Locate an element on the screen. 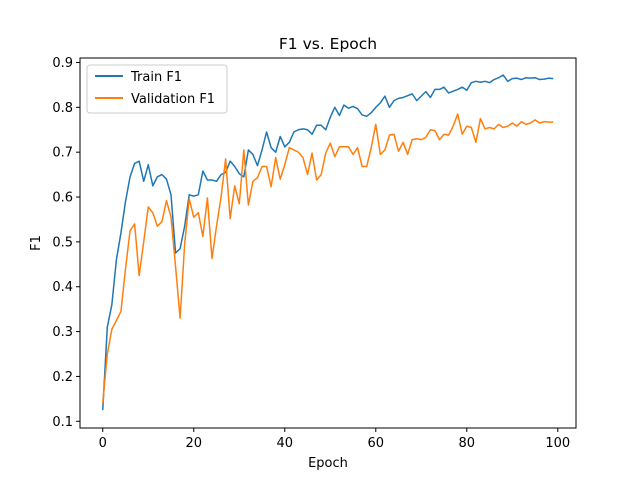 The width and height of the screenshot is (640, 480). x-axis-label: Epoch is located at coordinates (328, 463).